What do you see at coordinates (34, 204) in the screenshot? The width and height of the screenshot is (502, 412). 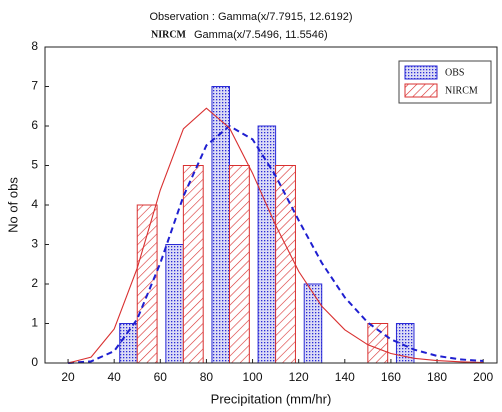 I see `y-tick-label: 4` at bounding box center [34, 204].